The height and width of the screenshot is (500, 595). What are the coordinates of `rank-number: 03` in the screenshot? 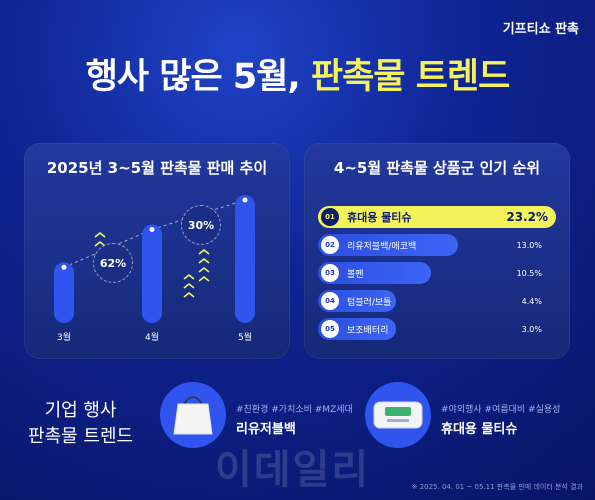 It's located at (330, 273).